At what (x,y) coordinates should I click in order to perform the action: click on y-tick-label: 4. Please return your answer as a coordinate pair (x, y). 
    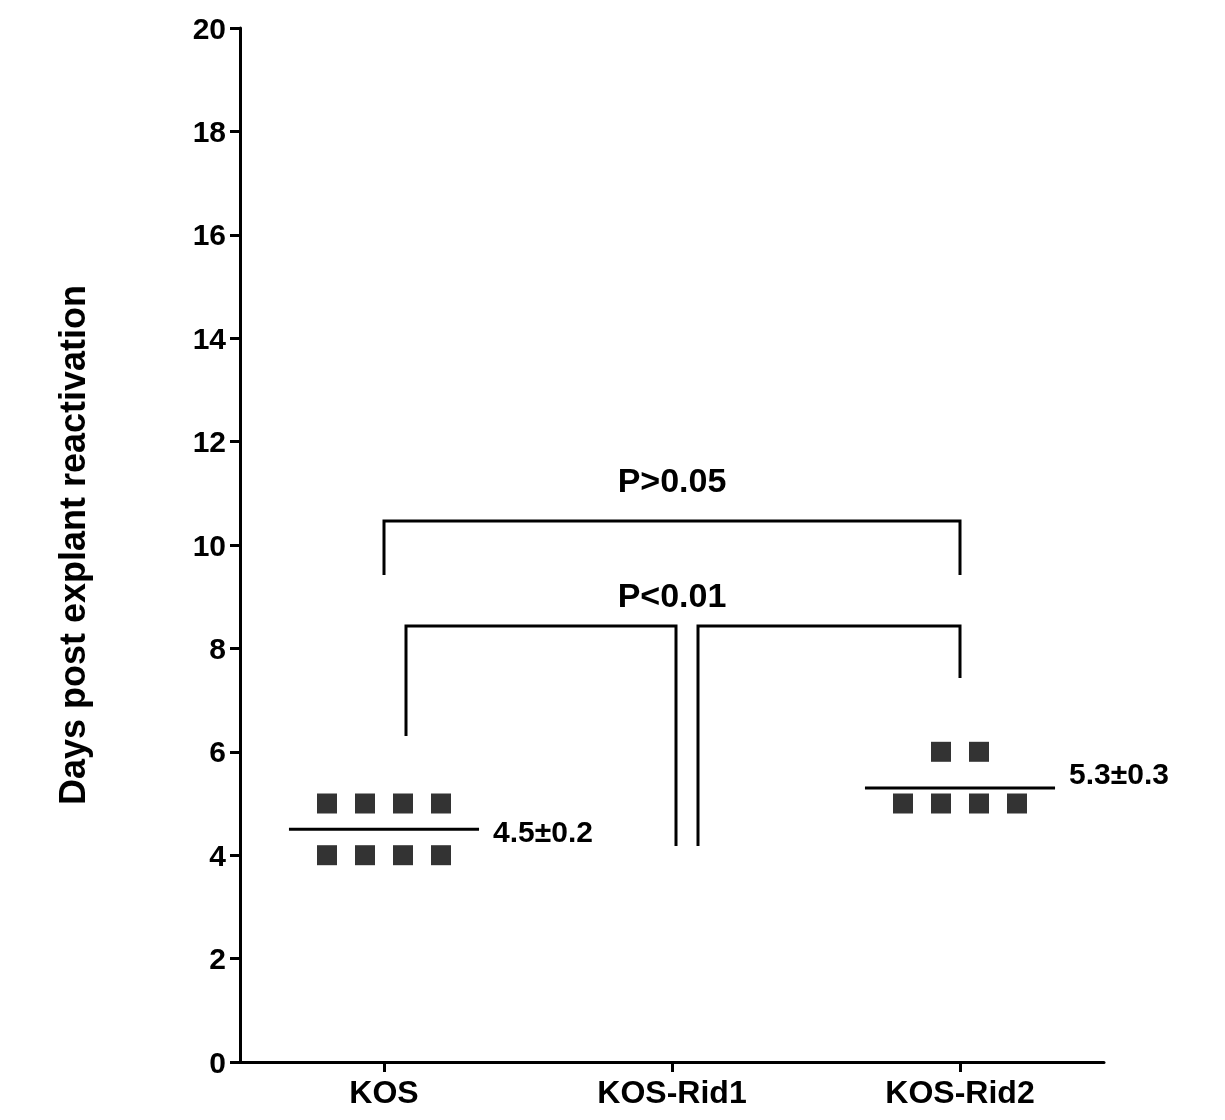
    Looking at the image, I should click on (218, 855).